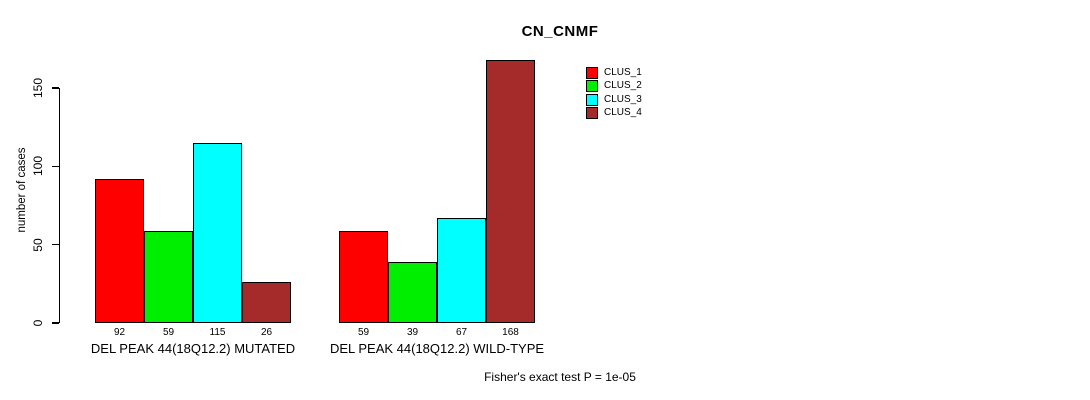 This screenshot has height=400, width=1090. Describe the element at coordinates (623, 72) in the screenshot. I see `legend-label: CLUS_1` at that location.